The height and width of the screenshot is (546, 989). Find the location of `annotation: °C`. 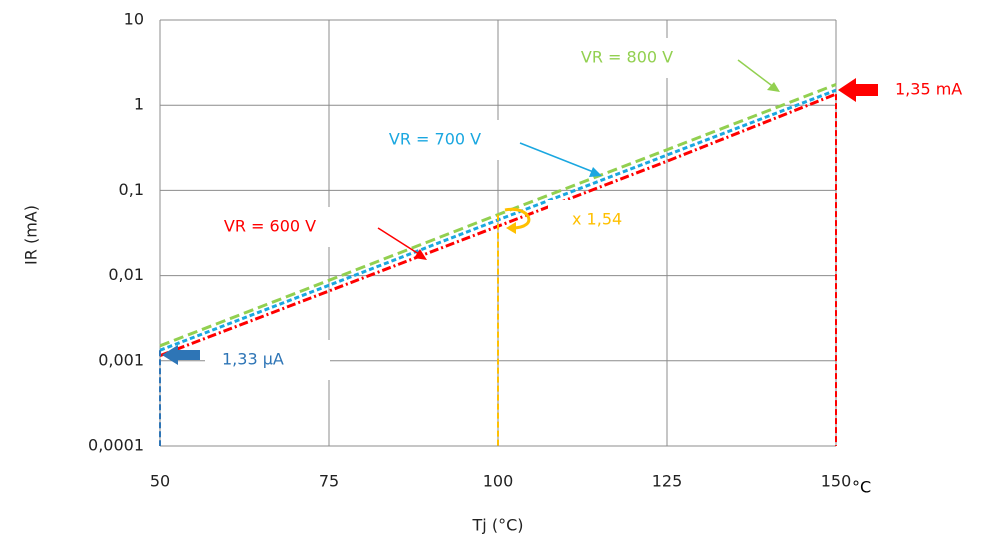

annotation: °C is located at coordinates (861, 487).